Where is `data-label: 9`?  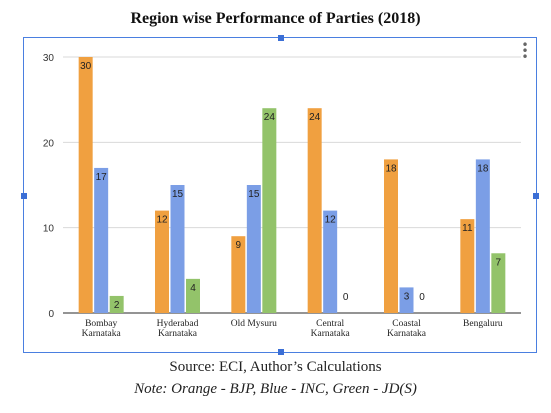 data-label: 9 is located at coordinates (239, 245).